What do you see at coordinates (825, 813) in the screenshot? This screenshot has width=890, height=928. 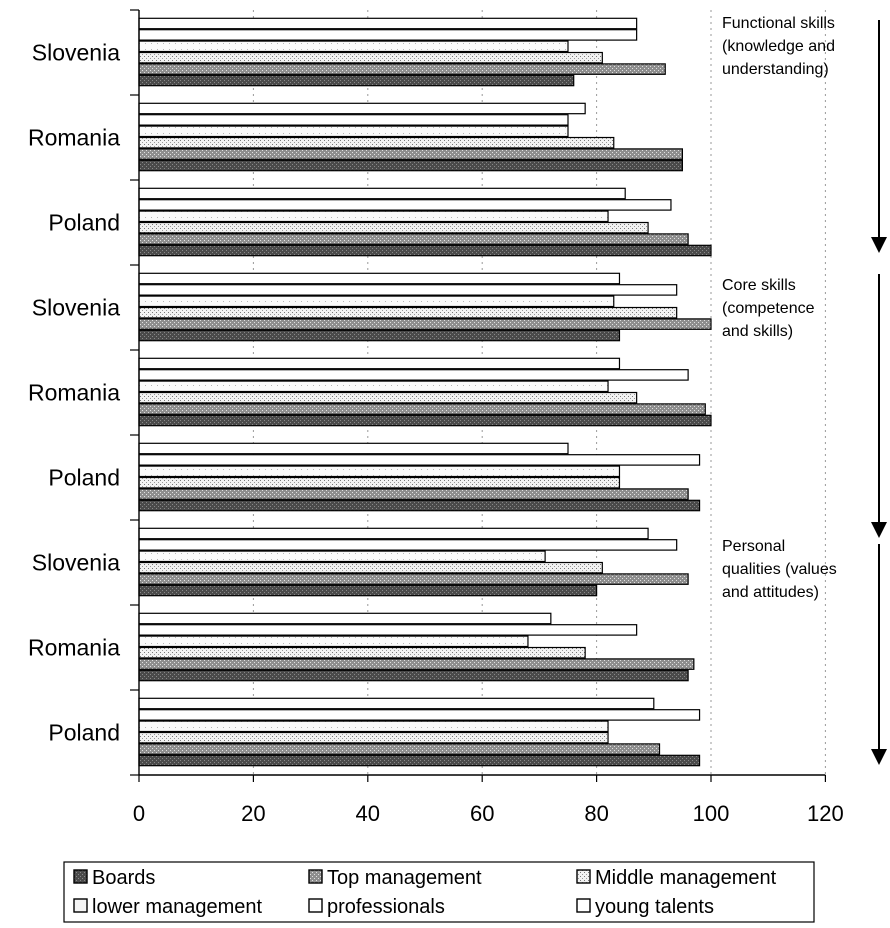 I see `x-tick-label: 120` at bounding box center [825, 813].